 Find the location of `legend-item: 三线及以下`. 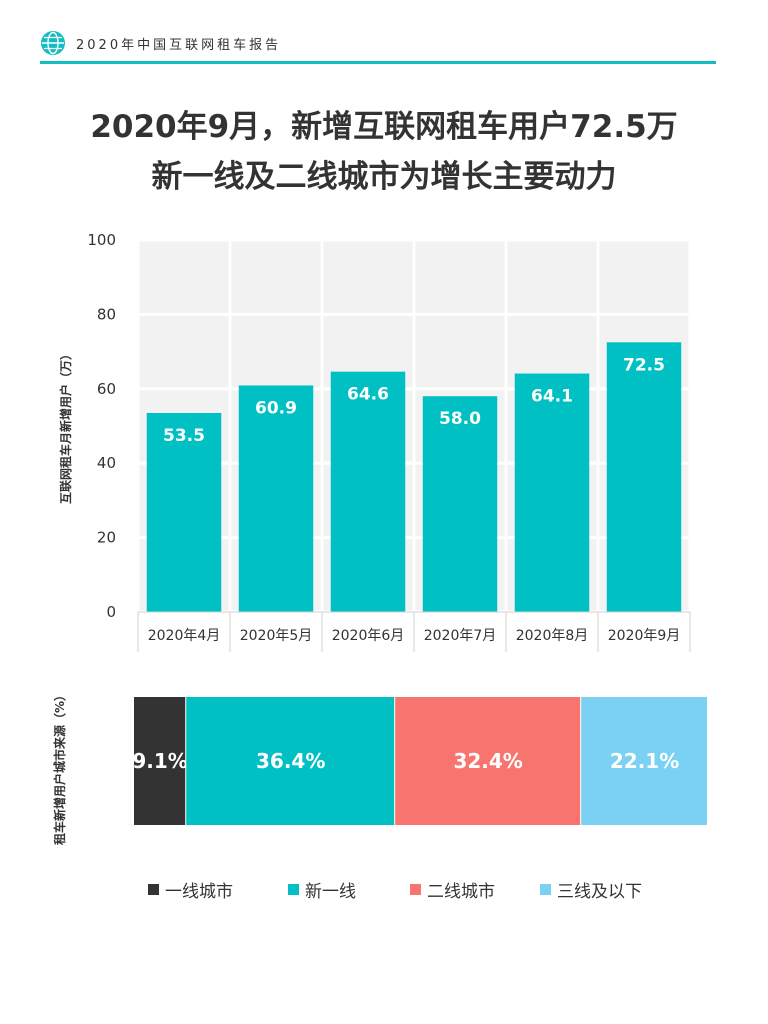

legend-item: 三线及以下 is located at coordinates (591, 889).